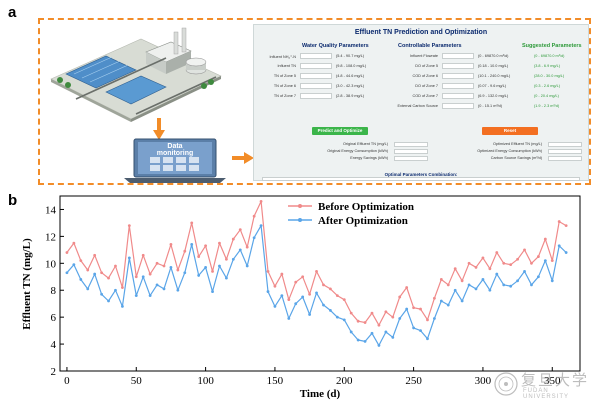 The image size is (599, 407). What do you see at coordinates (413, 381) in the screenshot?
I see `x-tick-label: 250` at bounding box center [413, 381].